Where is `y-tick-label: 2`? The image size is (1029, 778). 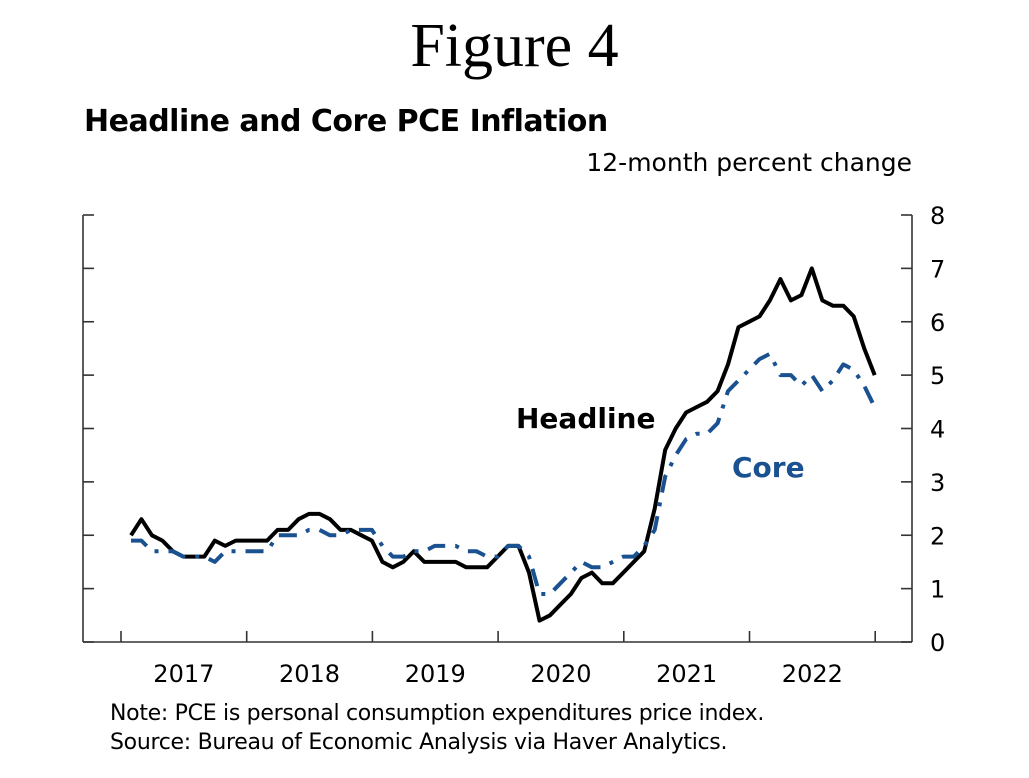
y-tick-label: 2 is located at coordinates (937, 536).